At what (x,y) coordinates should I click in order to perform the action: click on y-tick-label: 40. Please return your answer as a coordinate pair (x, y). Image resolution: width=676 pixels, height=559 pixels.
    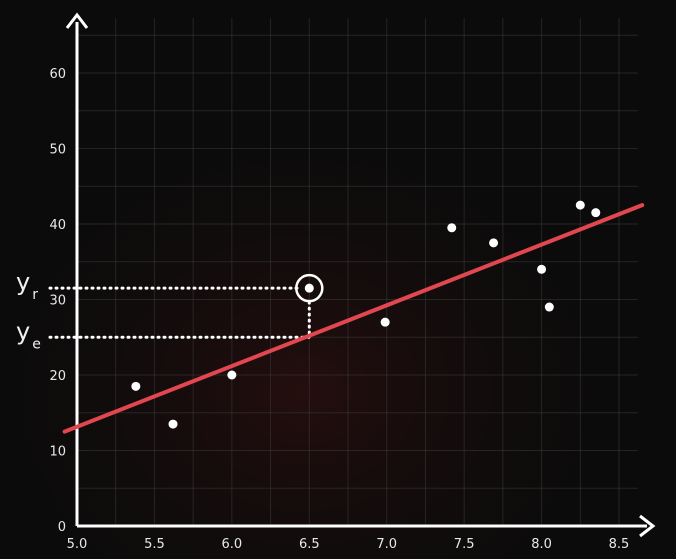
    Looking at the image, I should click on (57, 225).